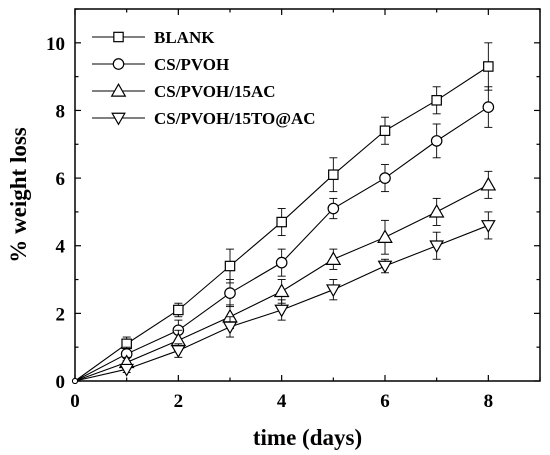 The image size is (550, 455). Describe the element at coordinates (61, 111) in the screenshot. I see `y-tick-label: 8` at that location.